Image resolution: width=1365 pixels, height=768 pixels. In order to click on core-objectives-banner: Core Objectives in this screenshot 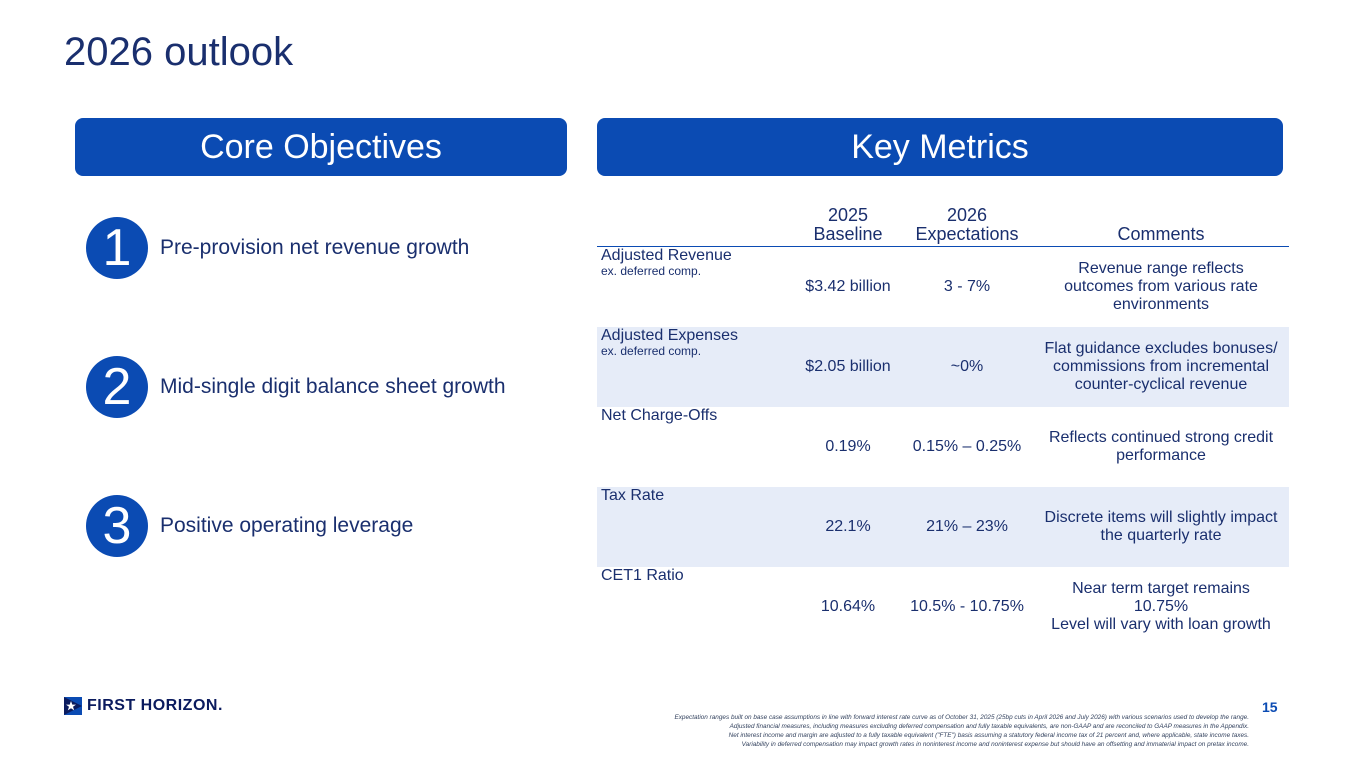, I will do `click(321, 147)`.